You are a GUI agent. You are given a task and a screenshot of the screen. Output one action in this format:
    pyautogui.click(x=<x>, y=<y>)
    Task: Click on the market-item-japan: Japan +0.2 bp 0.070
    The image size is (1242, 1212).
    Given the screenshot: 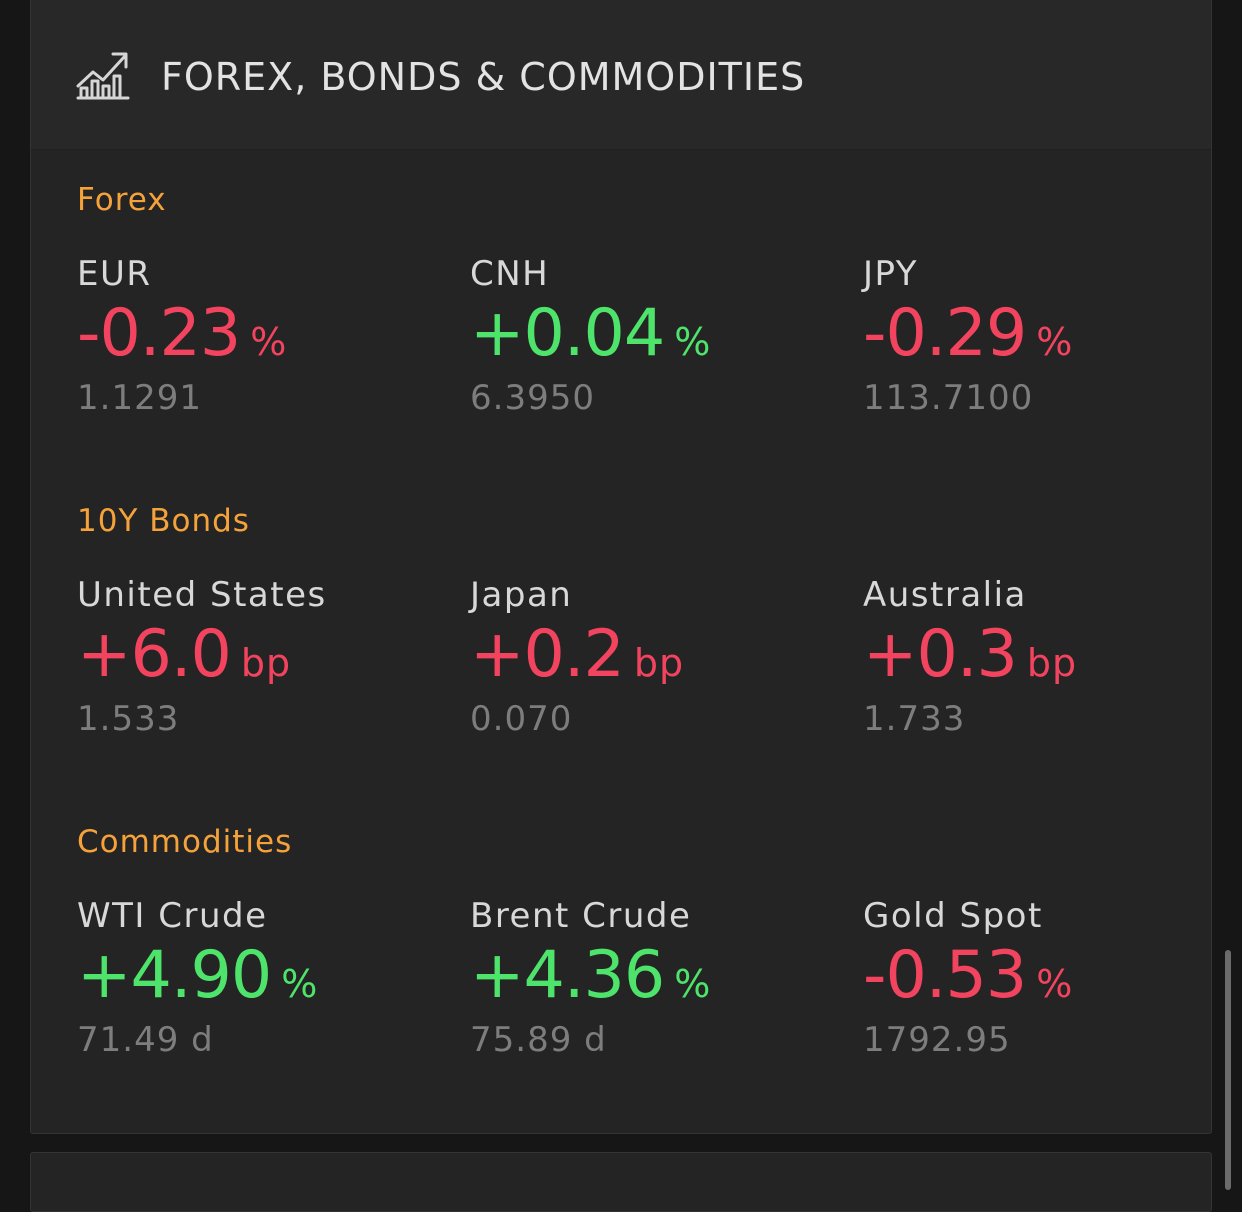 What is the action you would take?
    pyautogui.click(x=660, y=657)
    